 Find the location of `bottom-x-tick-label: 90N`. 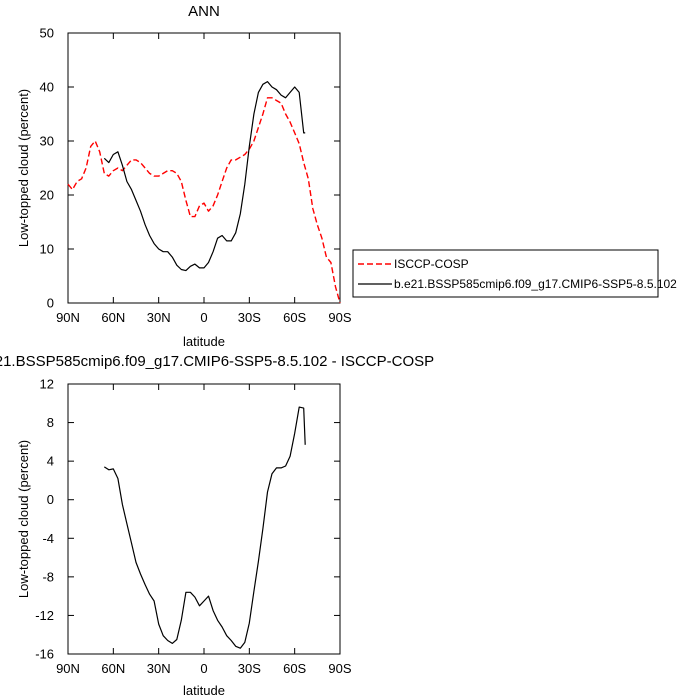

bottom-x-tick-label: 90N is located at coordinates (68, 668).